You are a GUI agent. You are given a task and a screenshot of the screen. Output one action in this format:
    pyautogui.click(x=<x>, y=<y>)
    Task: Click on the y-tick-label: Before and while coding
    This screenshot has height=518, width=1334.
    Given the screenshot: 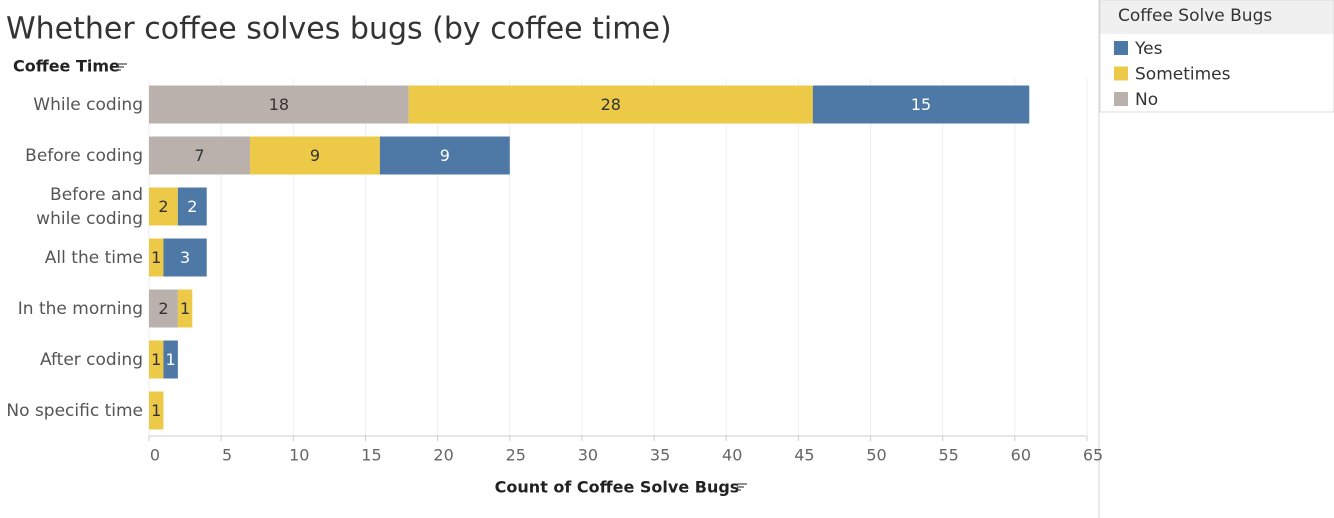 What is the action you would take?
    pyautogui.click(x=89, y=206)
    